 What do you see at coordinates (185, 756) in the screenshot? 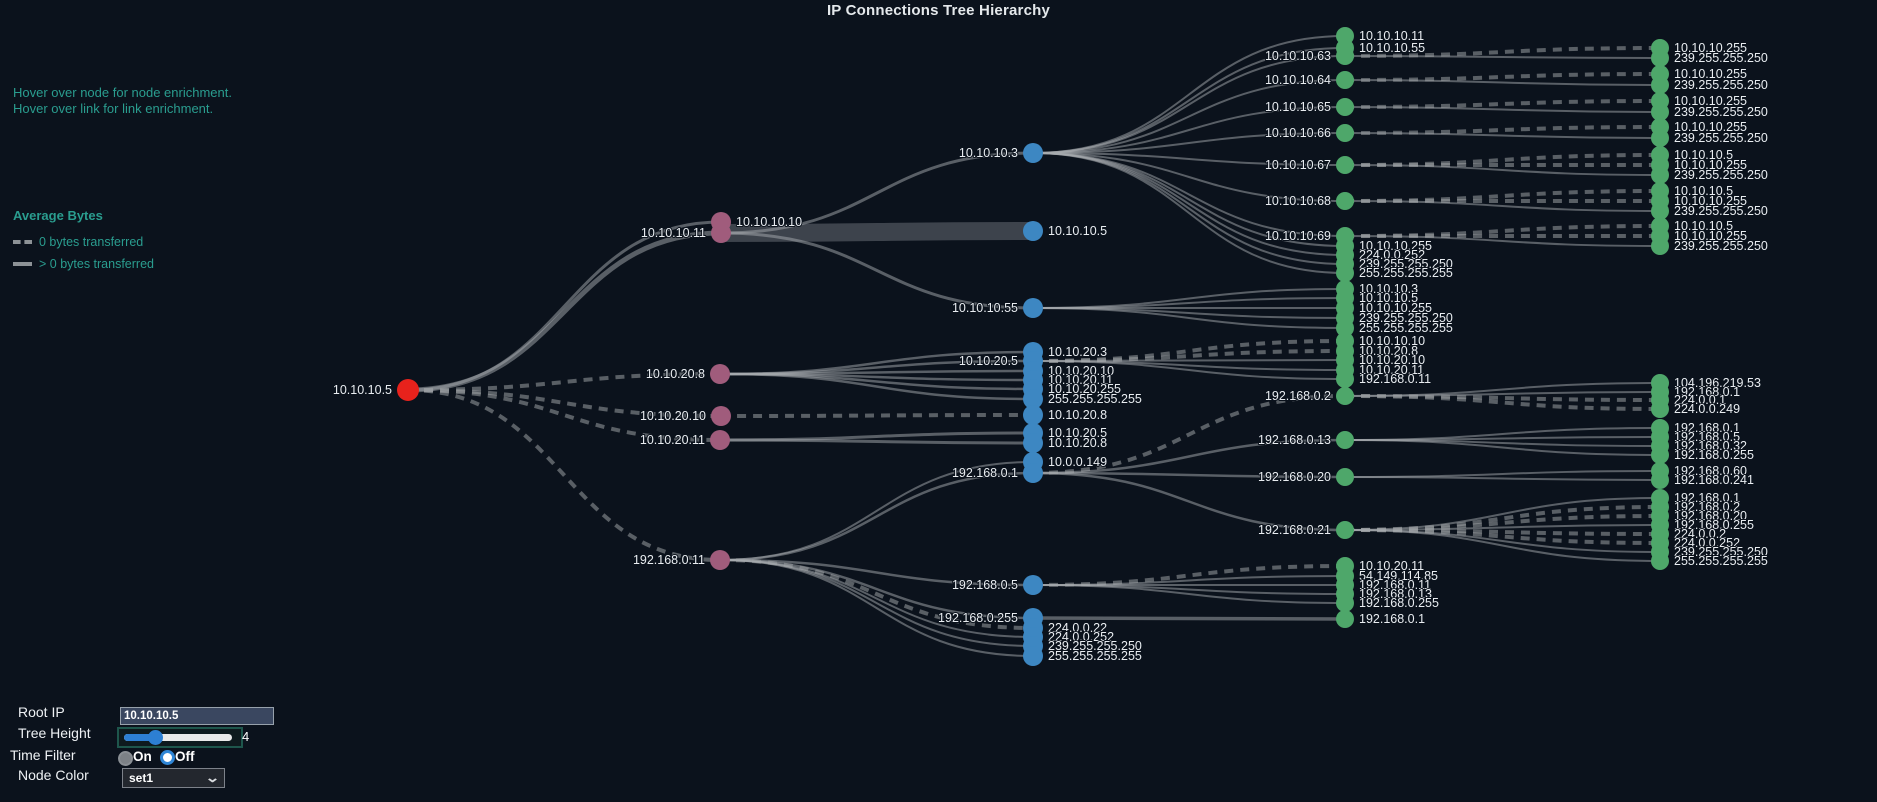
I see `time-filter-off-text: Off` at bounding box center [185, 756].